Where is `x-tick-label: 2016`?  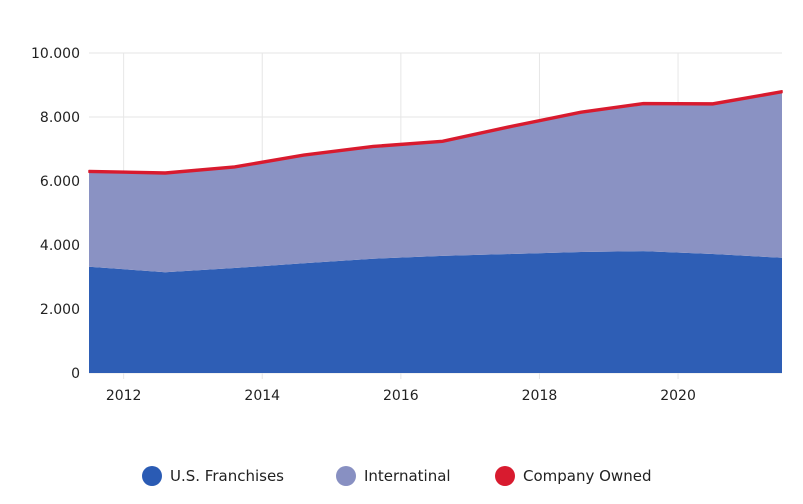
x-tick-label: 2016 is located at coordinates (401, 396).